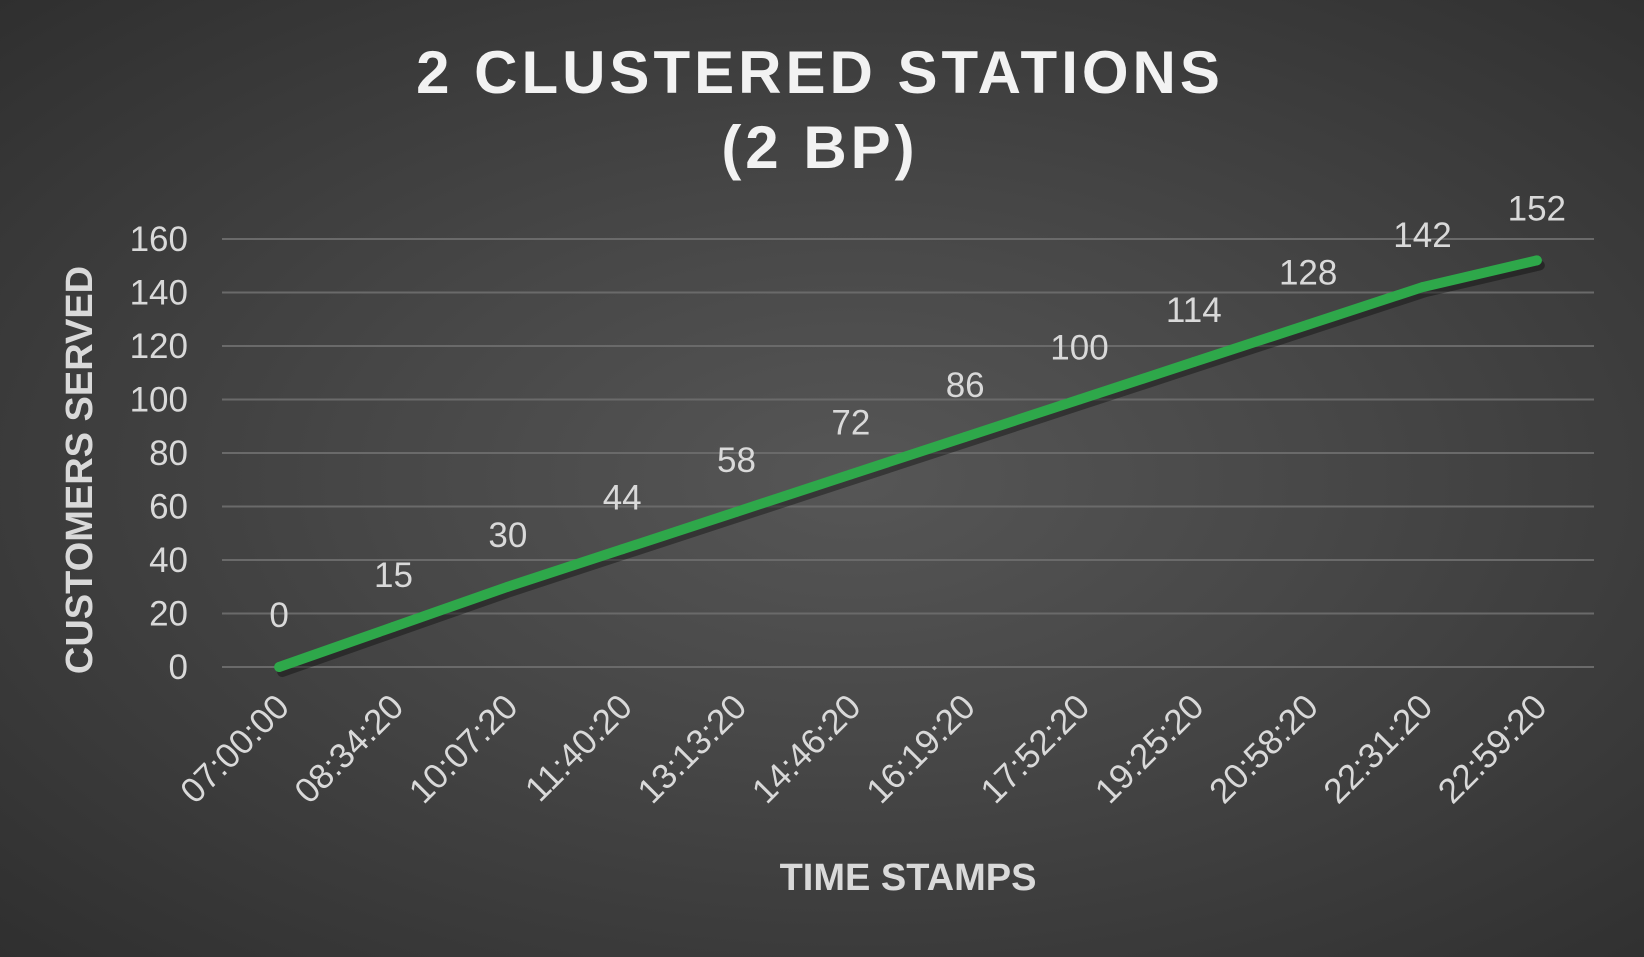  Describe the element at coordinates (579, 748) in the screenshot. I see `x-tick-label: 11:40:20` at that location.